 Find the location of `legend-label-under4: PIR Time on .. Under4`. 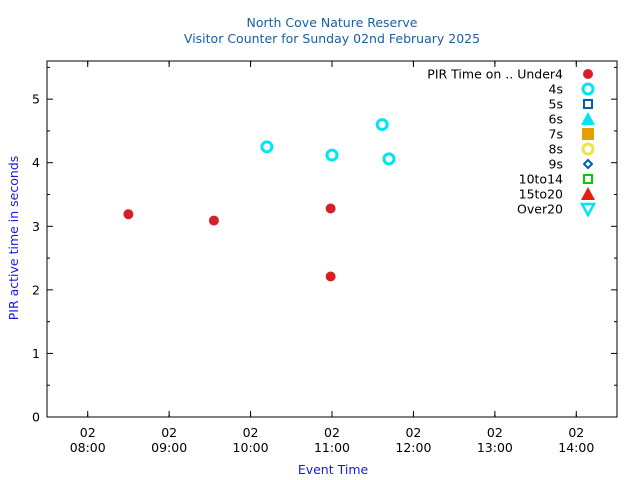

legend-label-under4: PIR Time on .. Under4 is located at coordinates (495, 74).